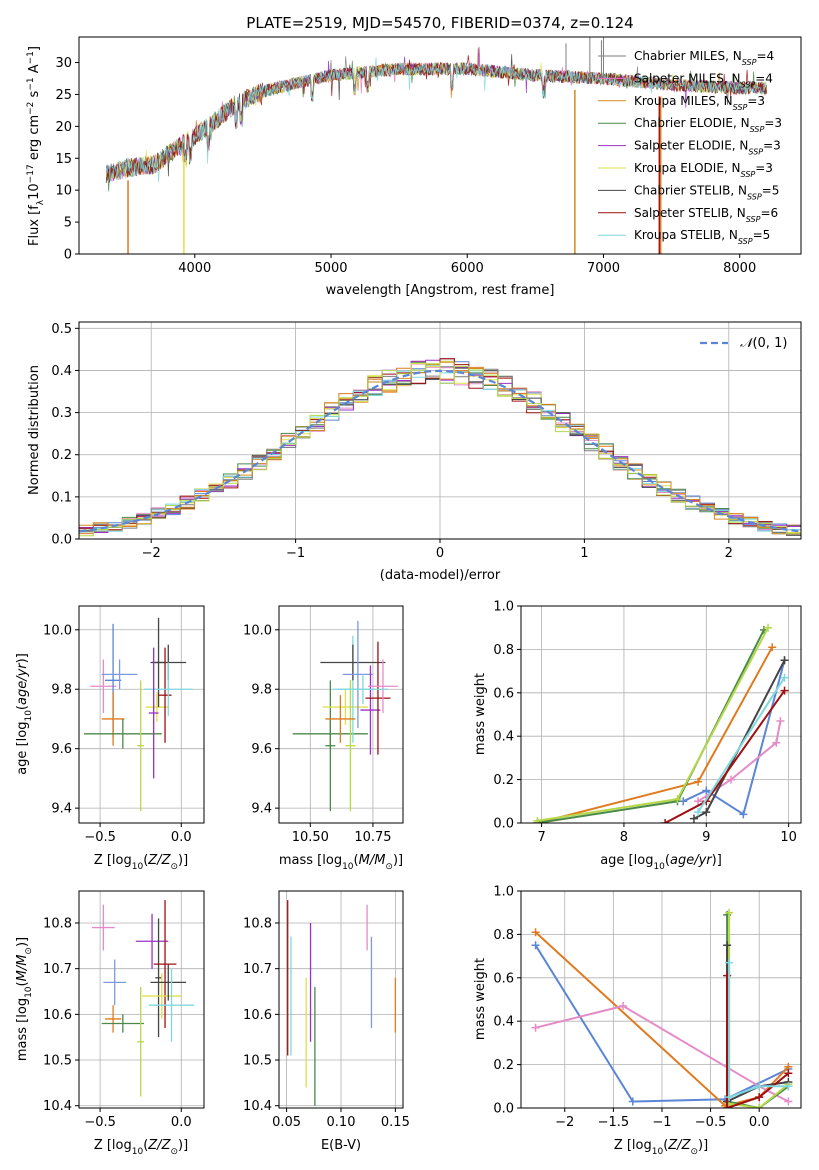 The width and height of the screenshot is (819, 1170). What do you see at coordinates (688, 56) in the screenshot?
I see `legend-text: Chabrier MILES, N` at bounding box center [688, 56].